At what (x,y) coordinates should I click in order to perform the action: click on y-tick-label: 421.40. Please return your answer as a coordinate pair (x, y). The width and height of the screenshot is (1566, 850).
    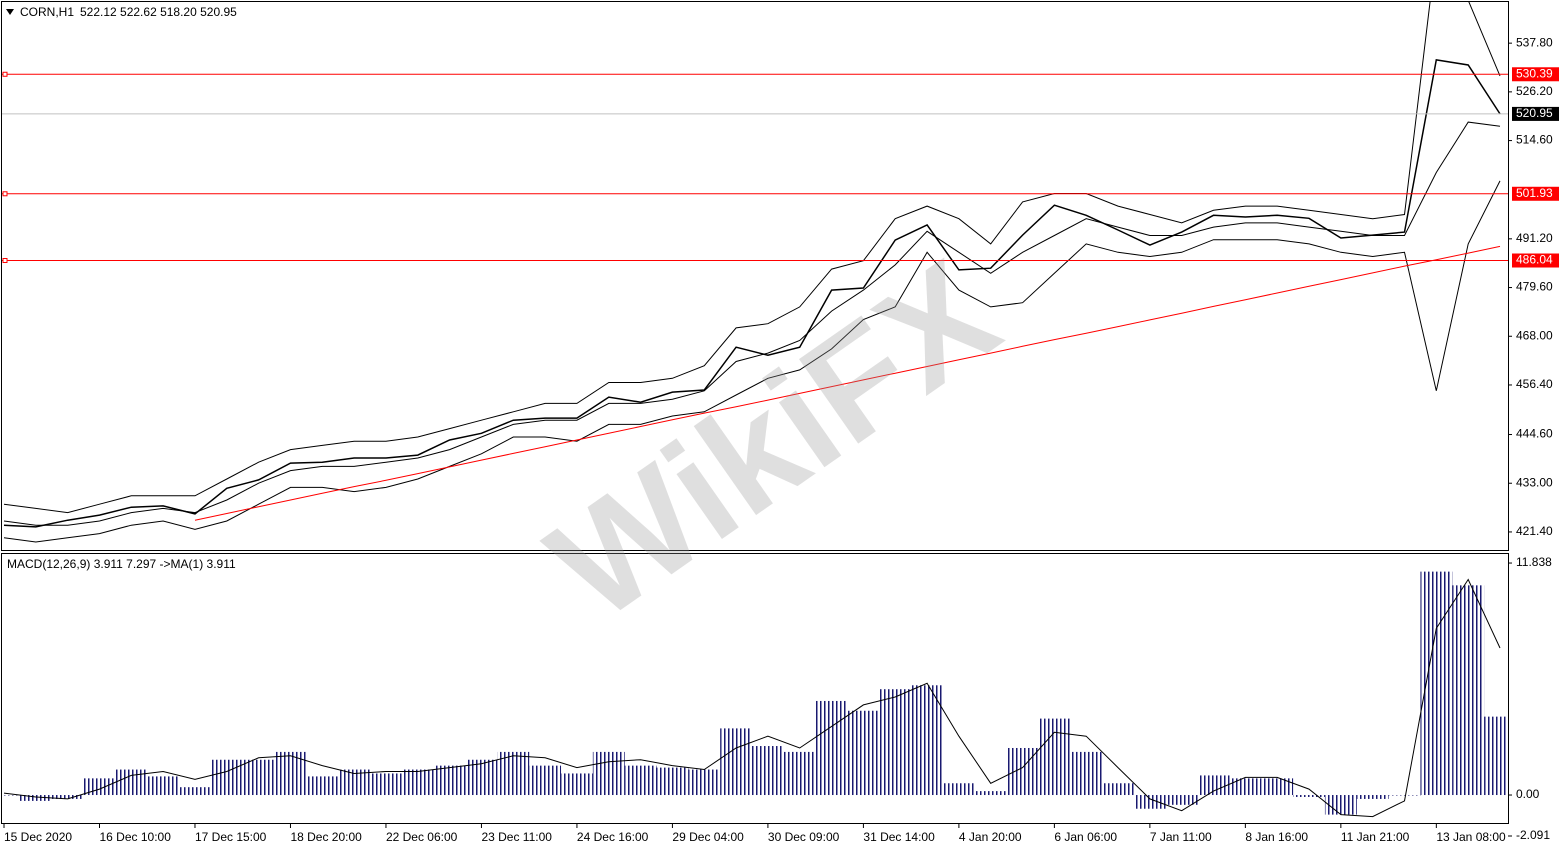
    Looking at the image, I should click on (1534, 531).